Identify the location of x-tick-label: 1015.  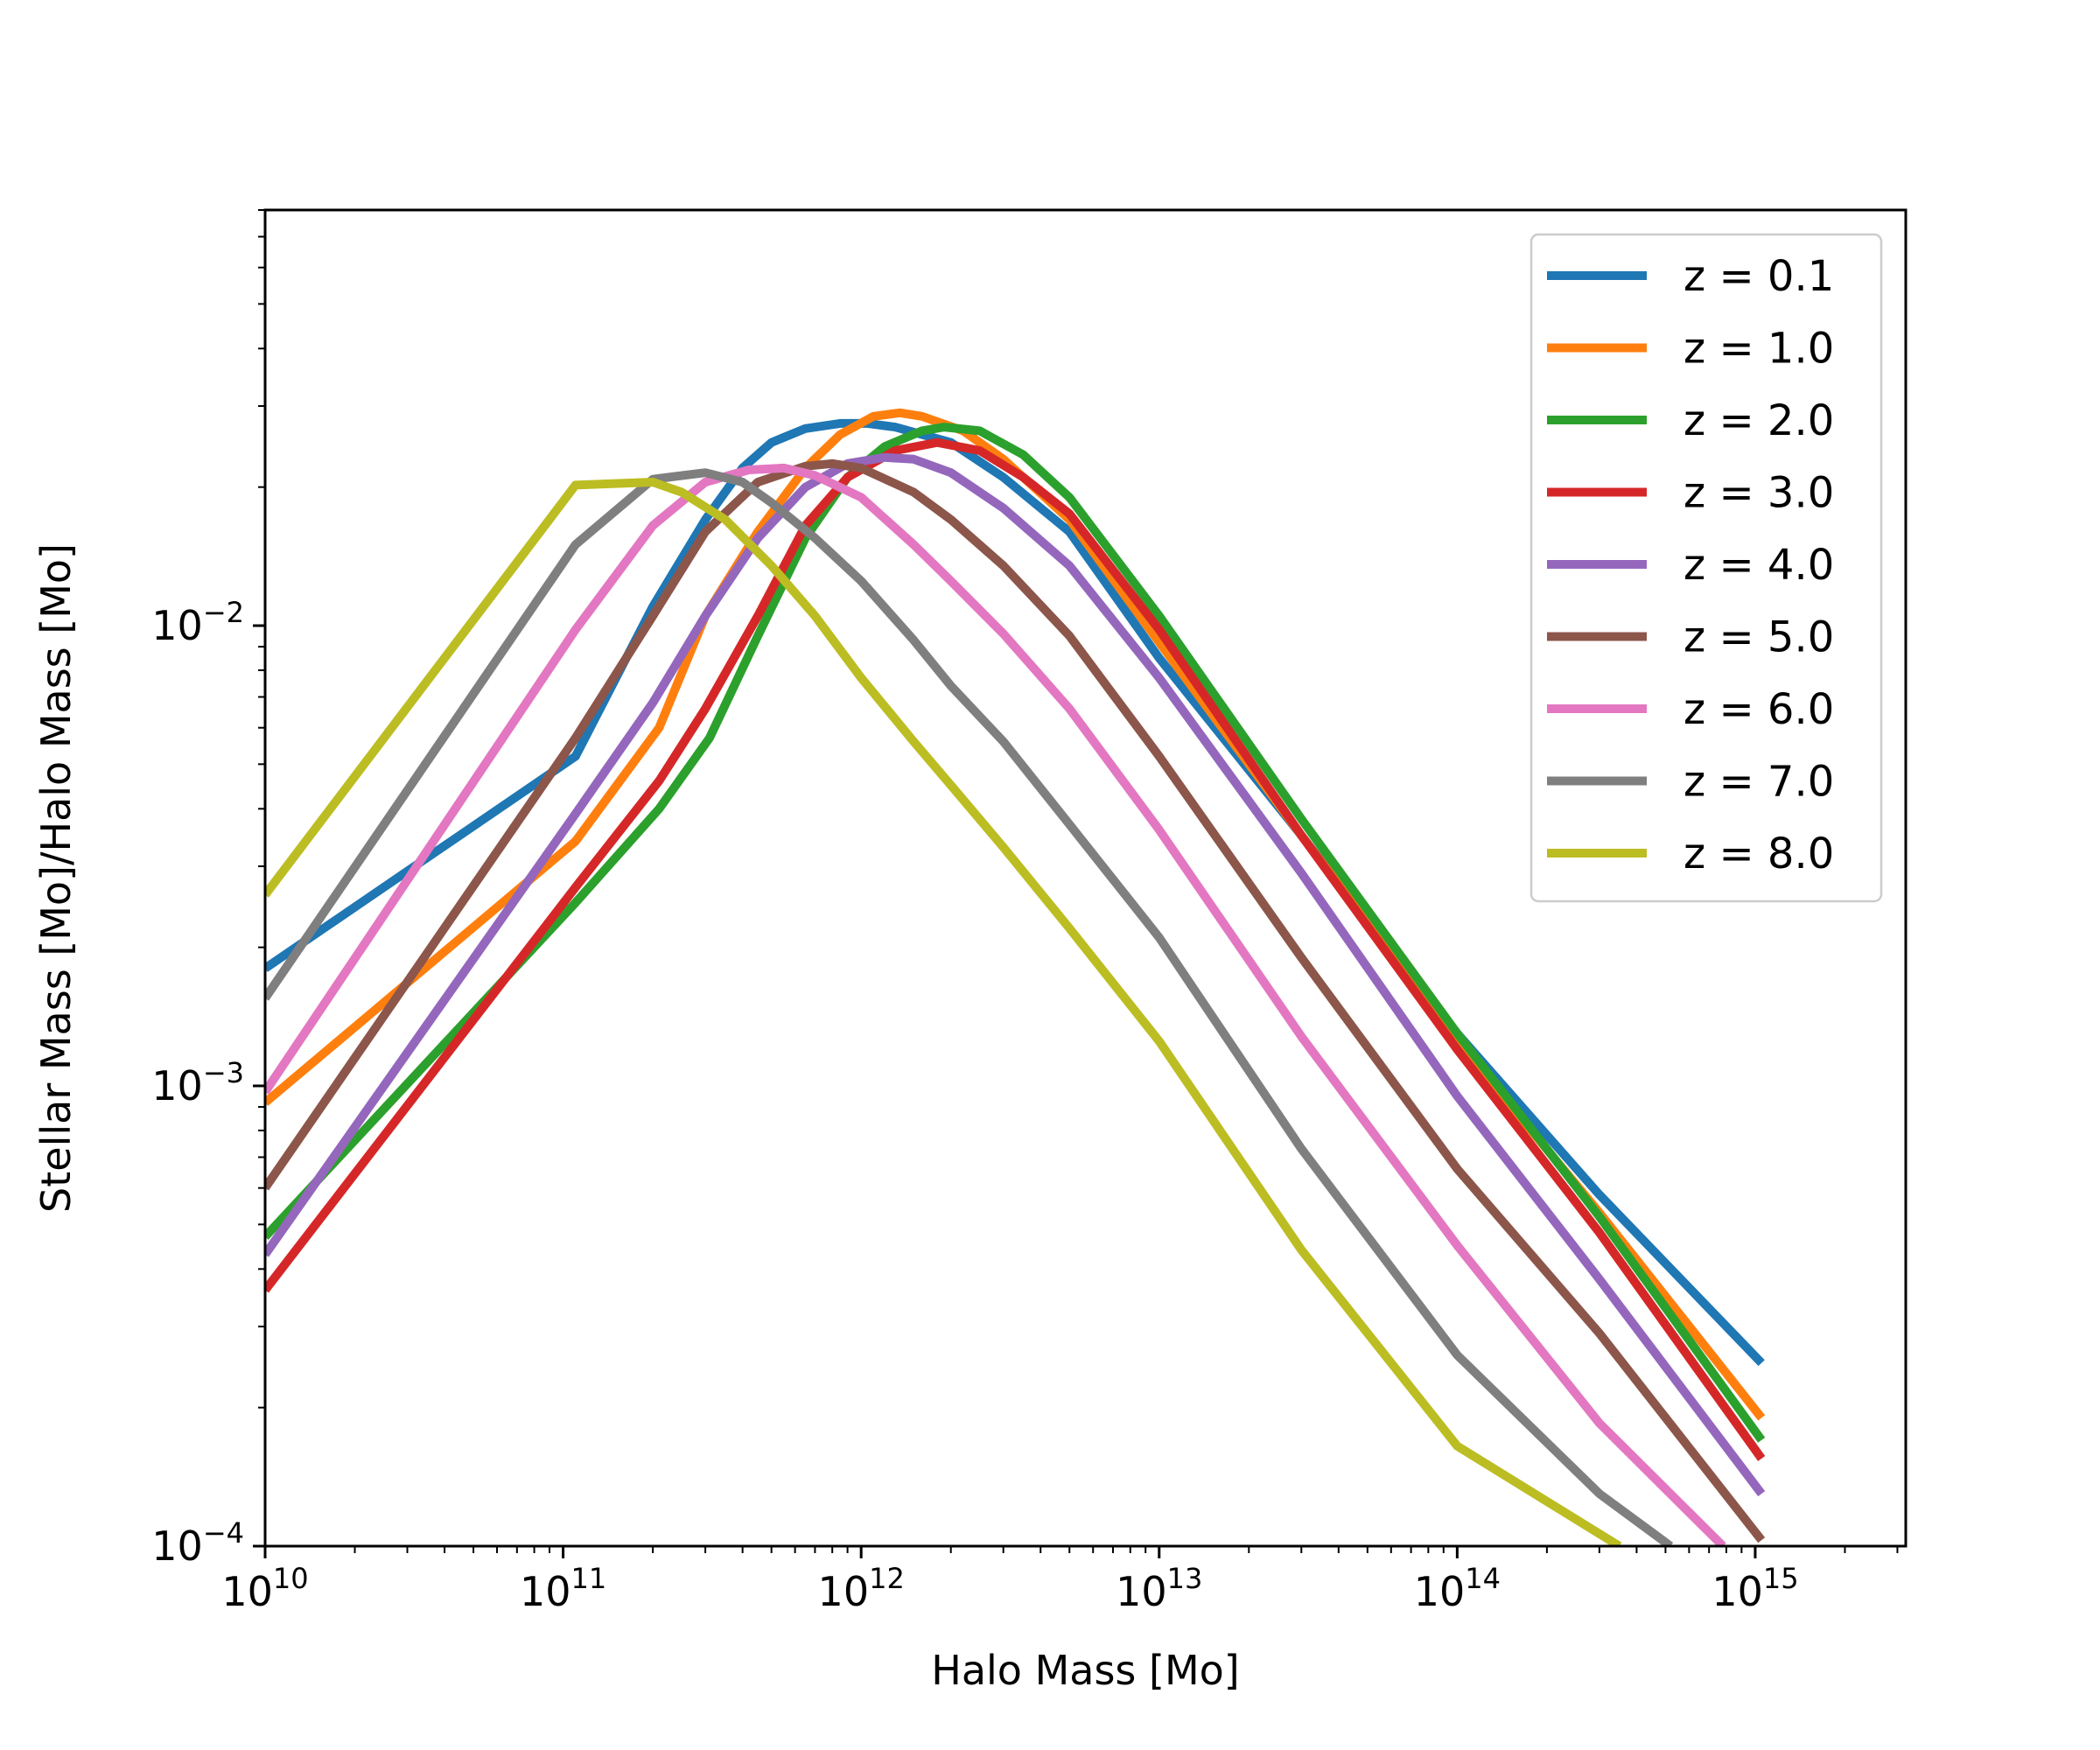
(1755, 1588).